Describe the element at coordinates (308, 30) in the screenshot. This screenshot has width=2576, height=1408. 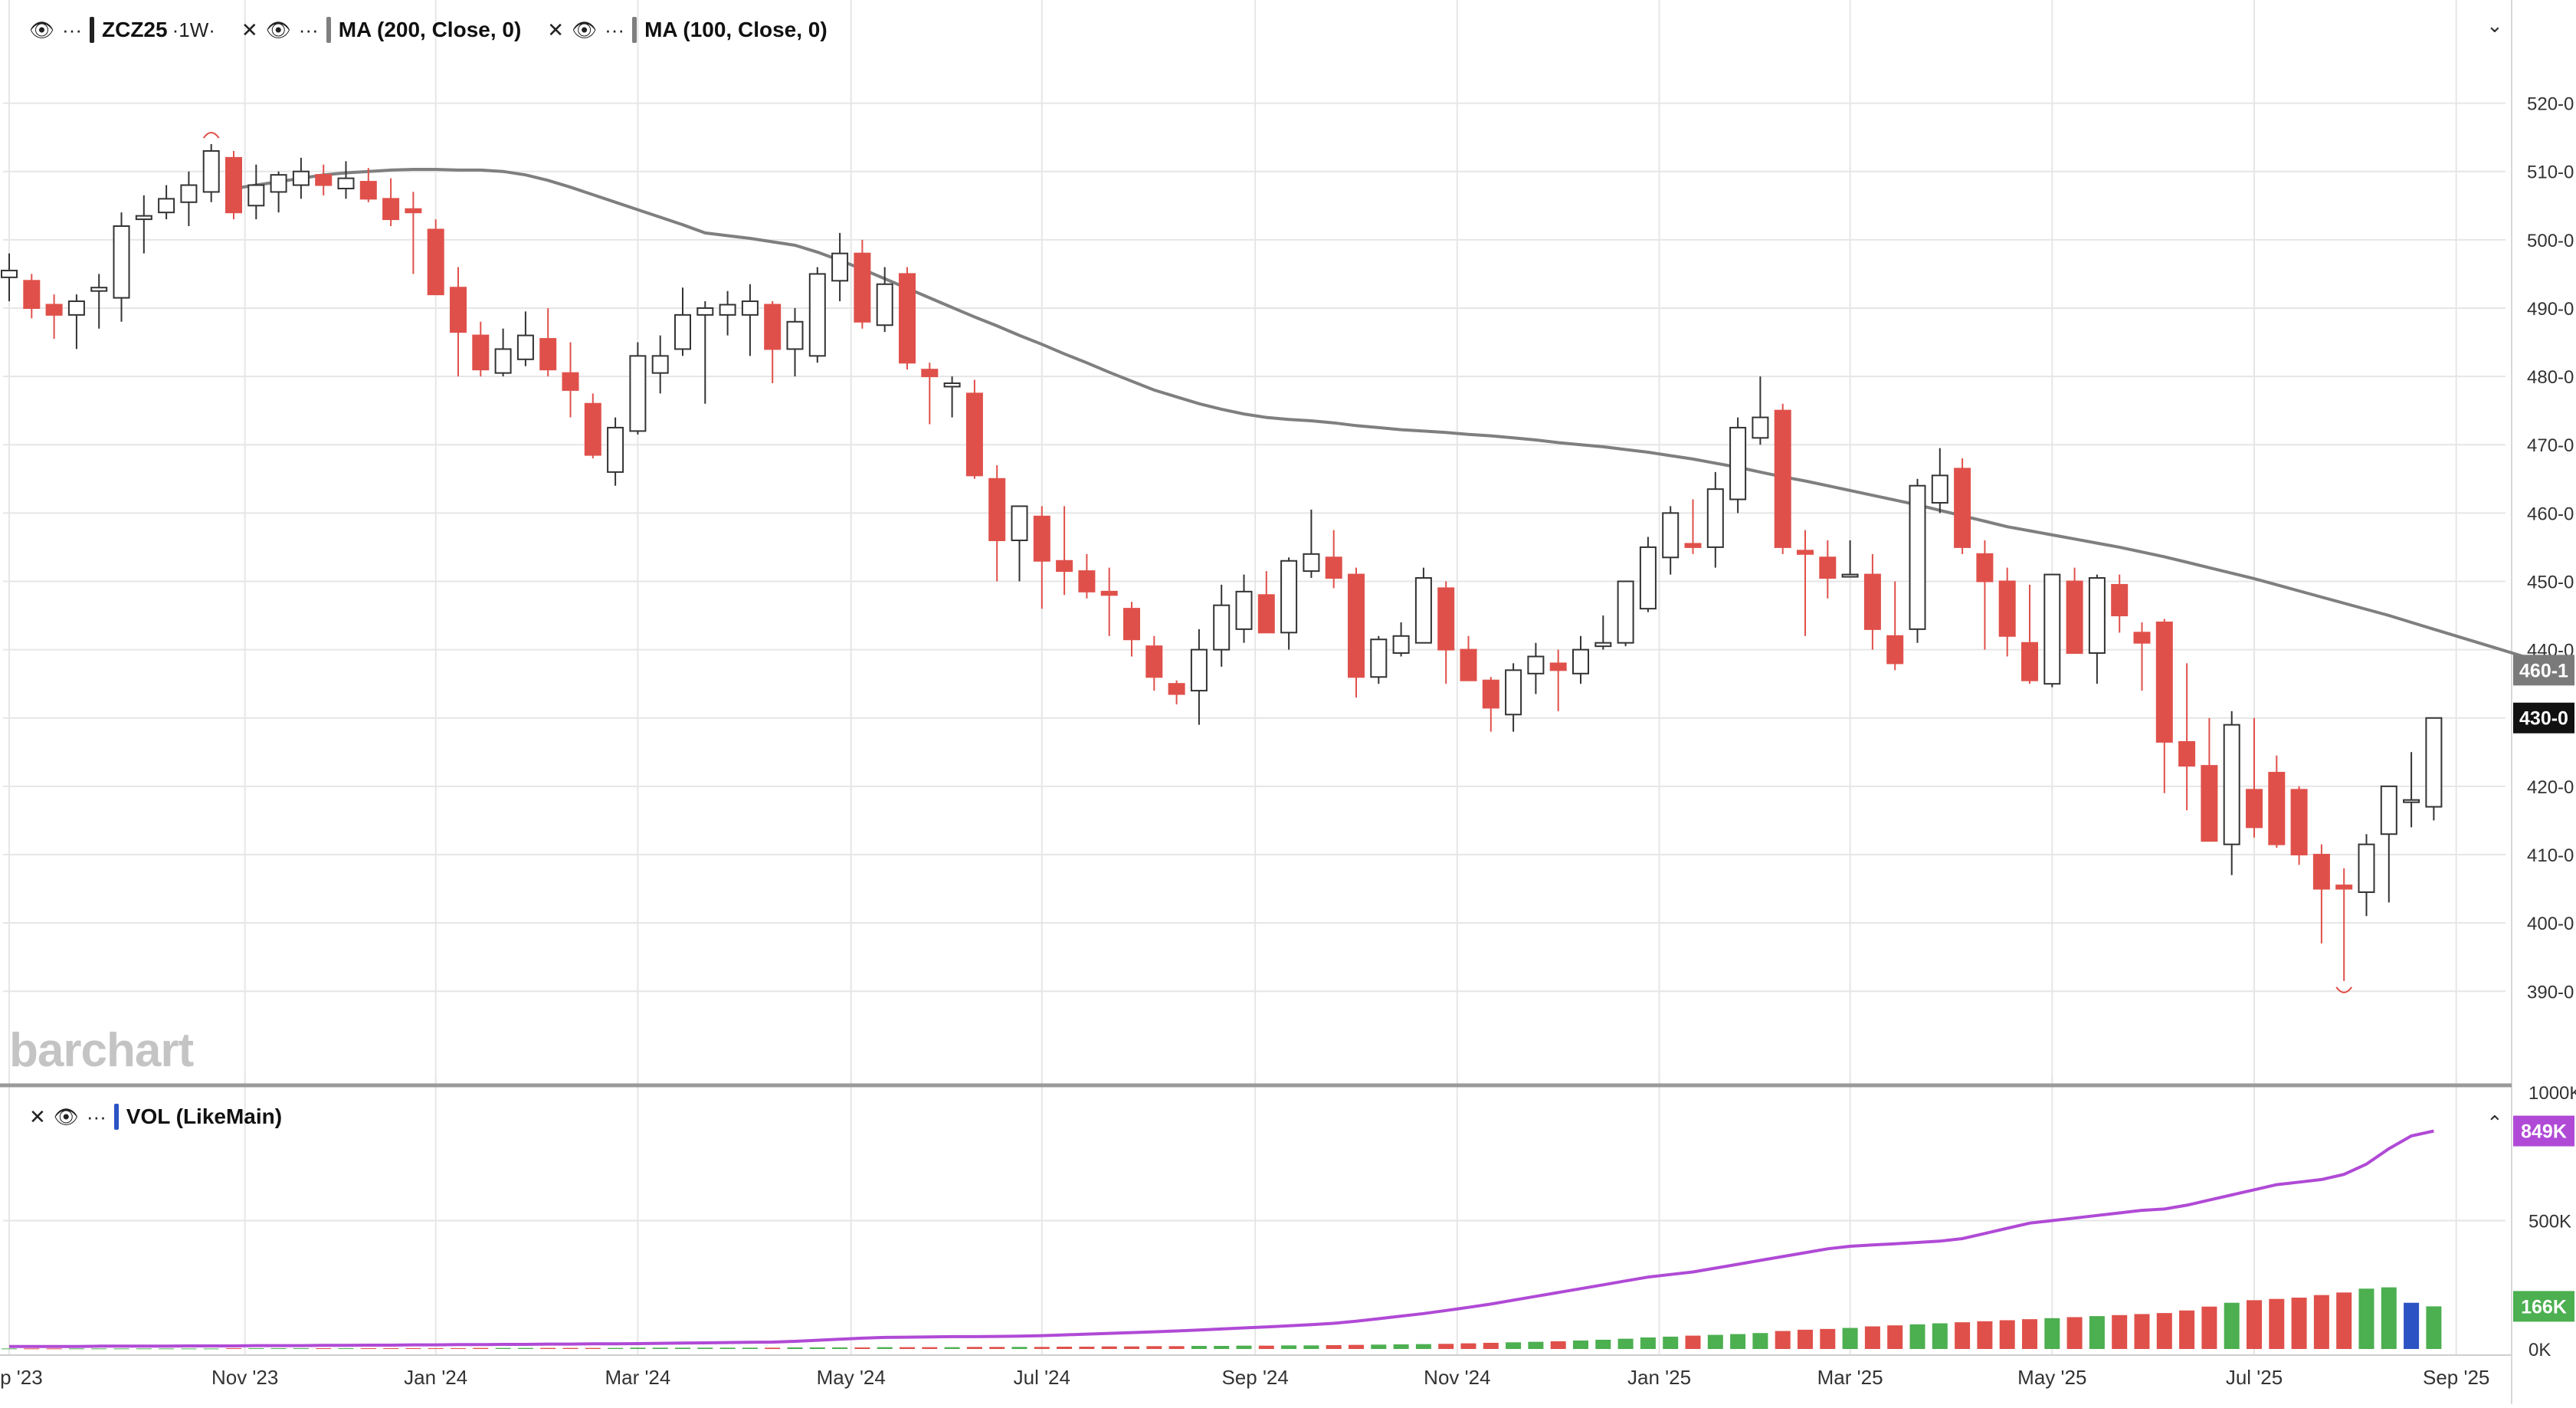
I see `more-icon: ···` at that location.